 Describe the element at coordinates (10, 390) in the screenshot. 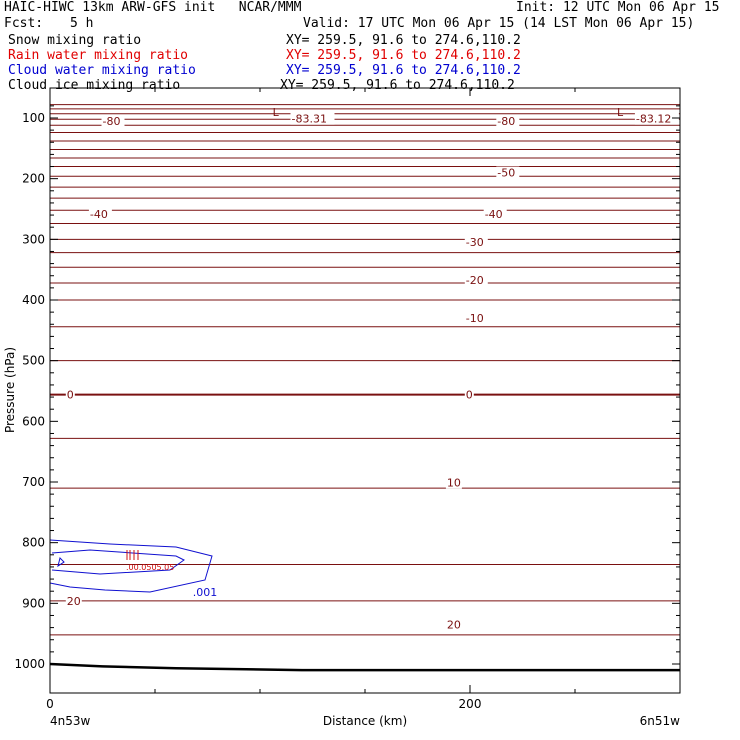

I see `y-axis-label: Pressure (hPa)` at that location.